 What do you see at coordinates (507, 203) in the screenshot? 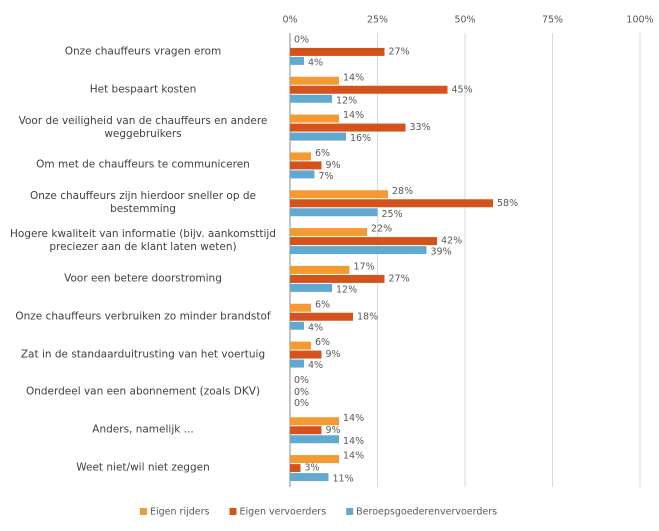
I see `data-label: 58%` at bounding box center [507, 203].